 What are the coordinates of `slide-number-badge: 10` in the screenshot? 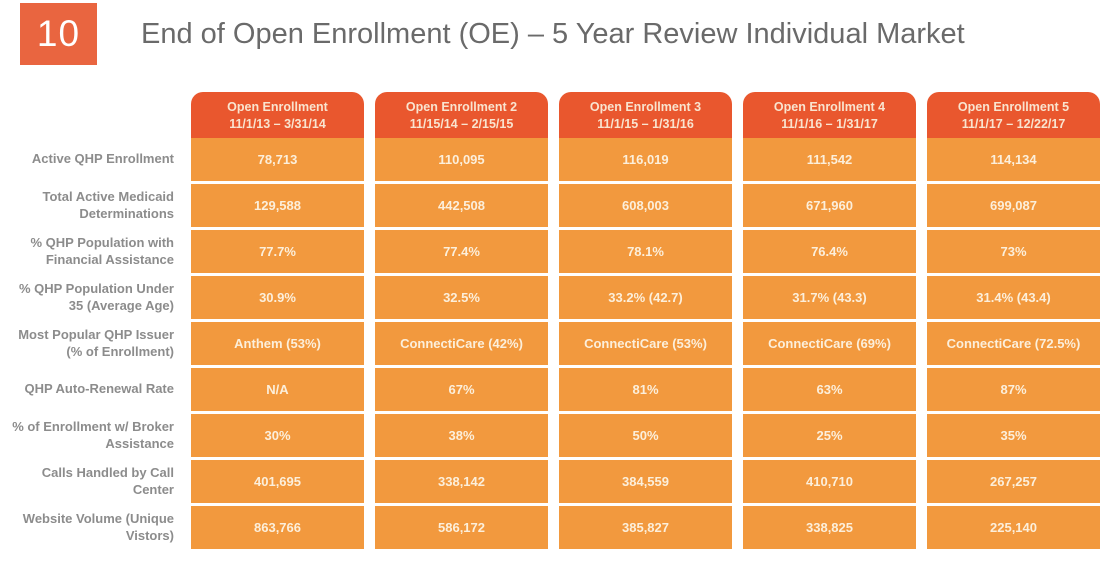 It's located at (58, 34).